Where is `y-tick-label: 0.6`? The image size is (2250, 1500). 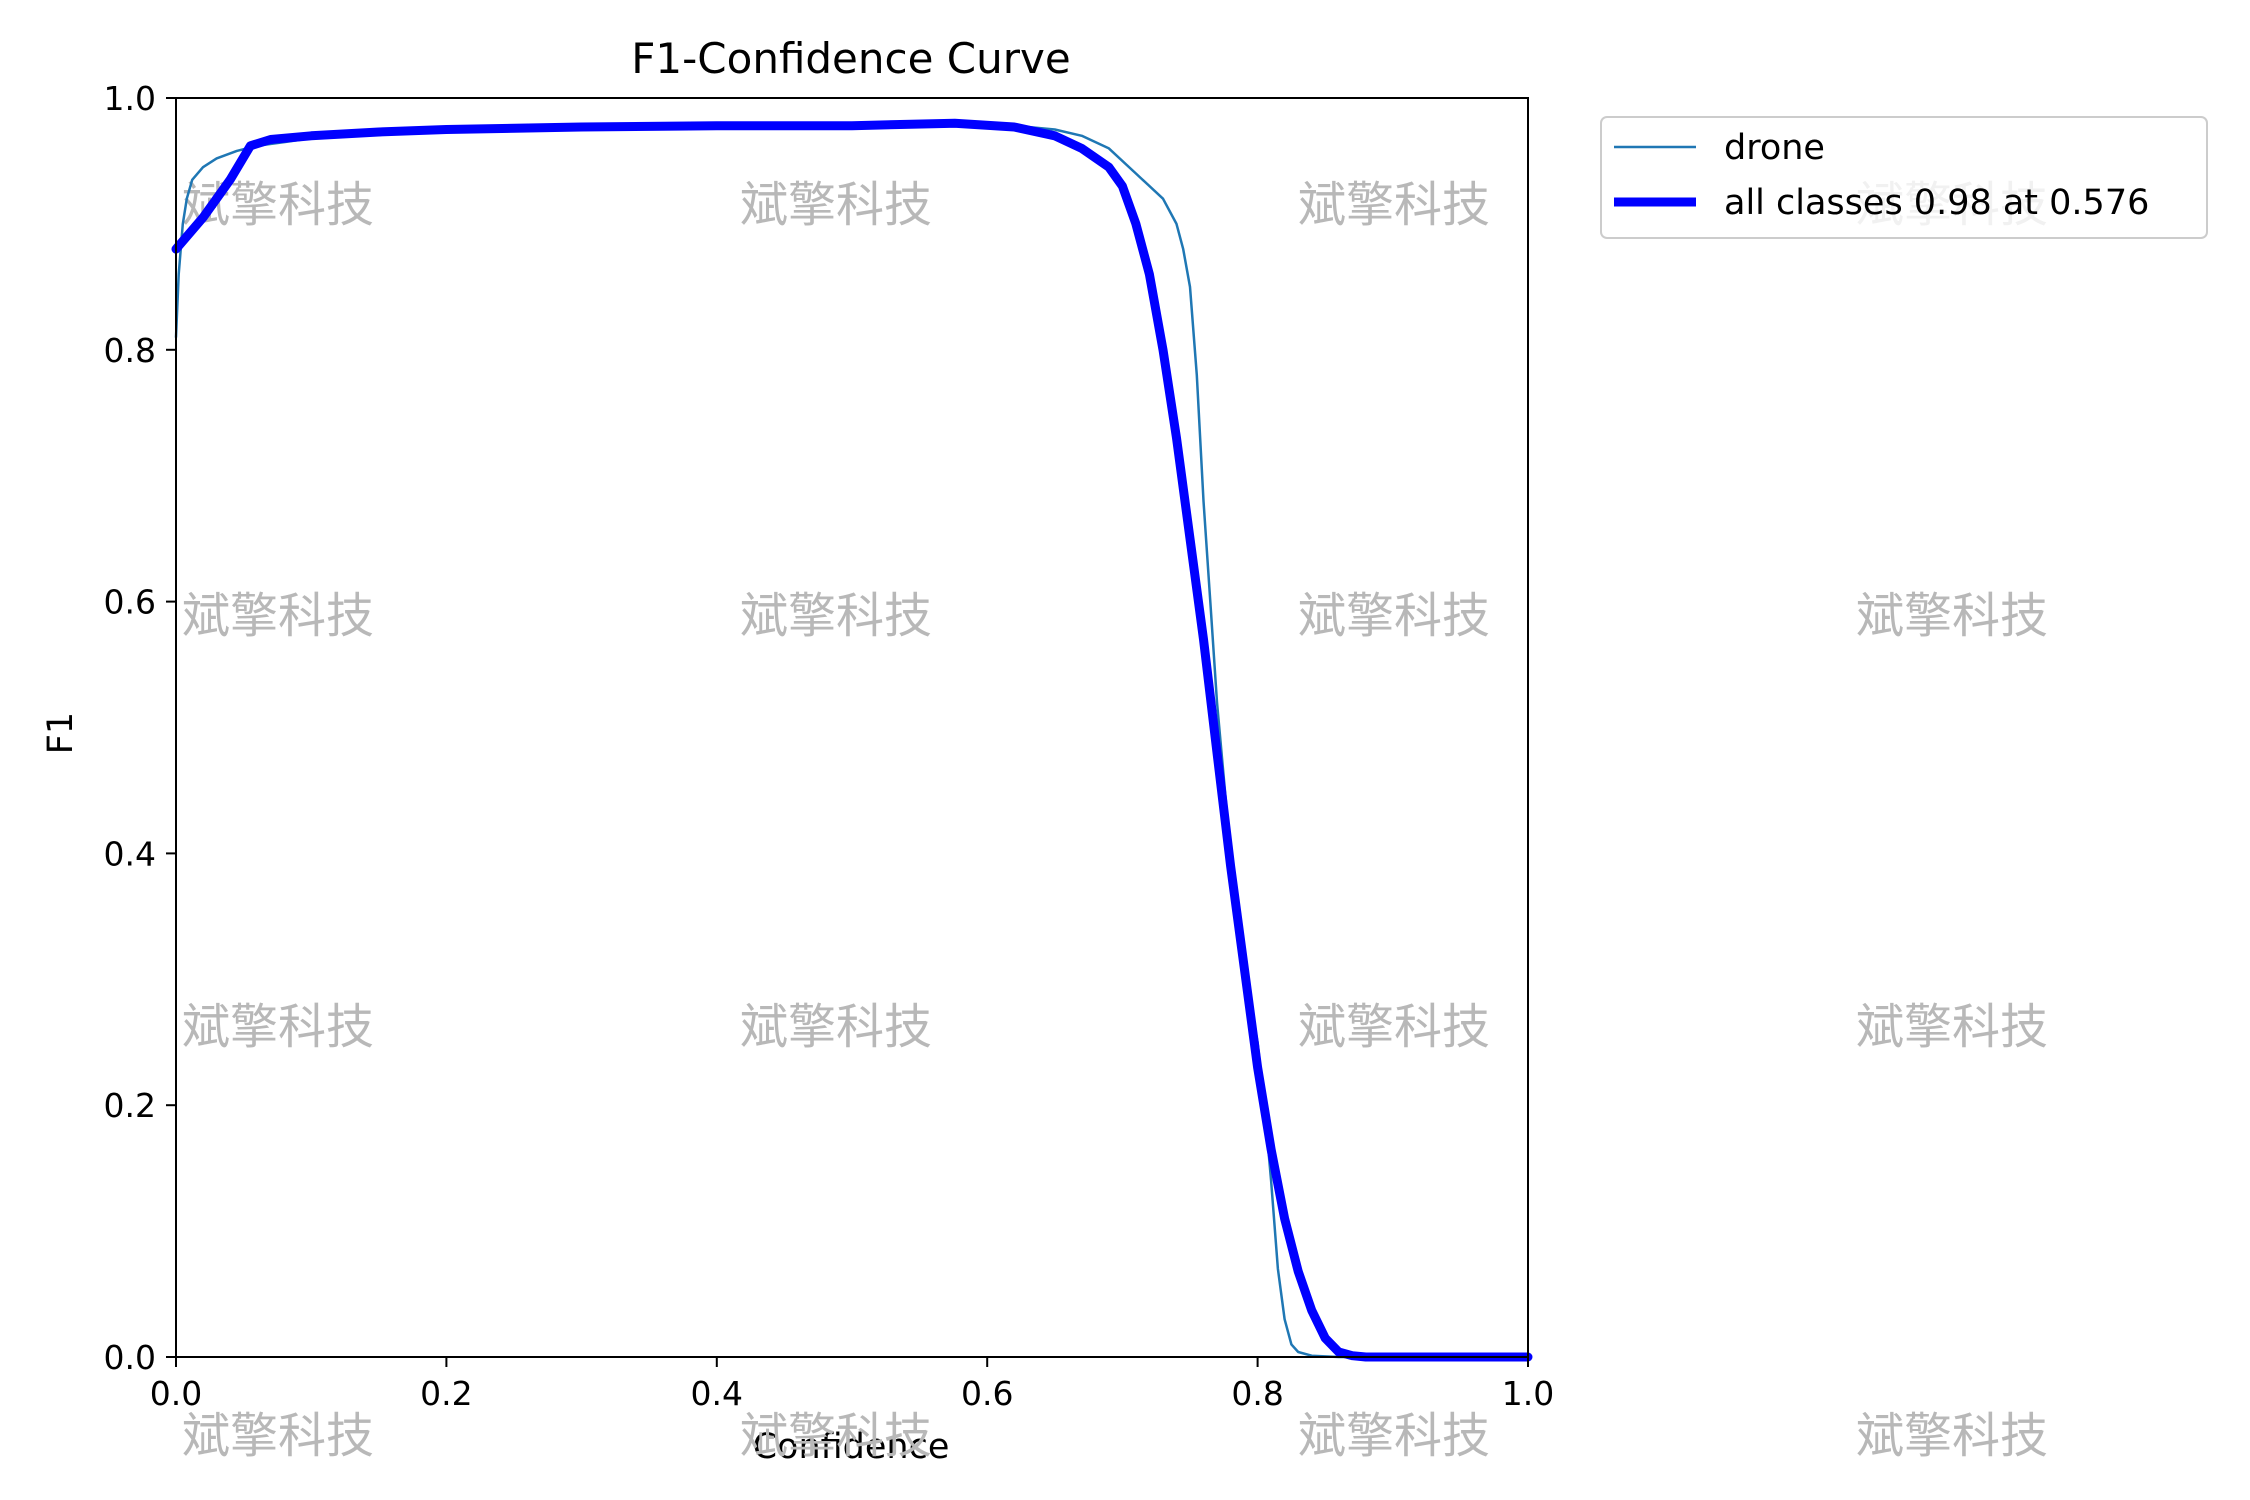 y-tick-label: 0.6 is located at coordinates (130, 602).